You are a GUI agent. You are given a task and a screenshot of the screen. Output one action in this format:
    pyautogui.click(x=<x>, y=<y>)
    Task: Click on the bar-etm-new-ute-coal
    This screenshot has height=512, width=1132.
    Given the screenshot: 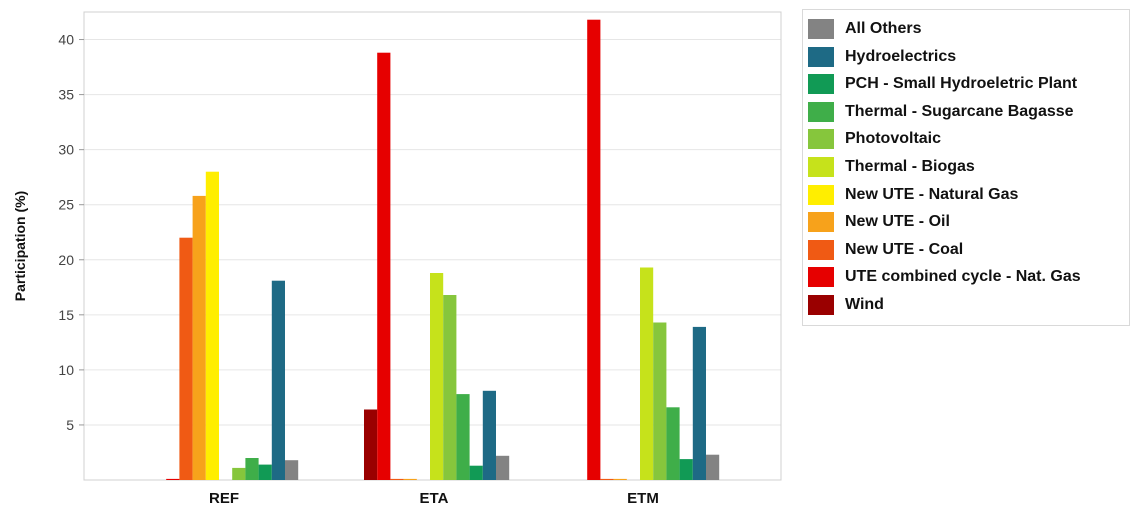 What is the action you would take?
    pyautogui.click(x=607, y=479)
    